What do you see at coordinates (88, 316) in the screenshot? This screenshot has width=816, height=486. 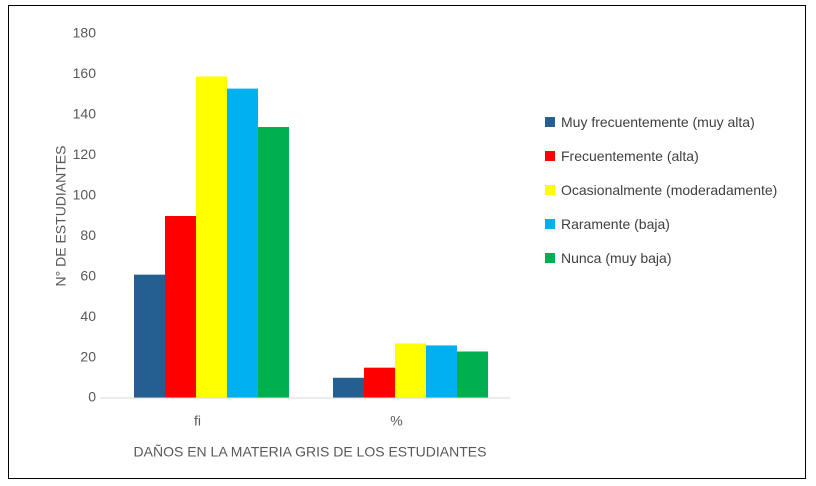 I see `y-tick-label: 40` at bounding box center [88, 316].